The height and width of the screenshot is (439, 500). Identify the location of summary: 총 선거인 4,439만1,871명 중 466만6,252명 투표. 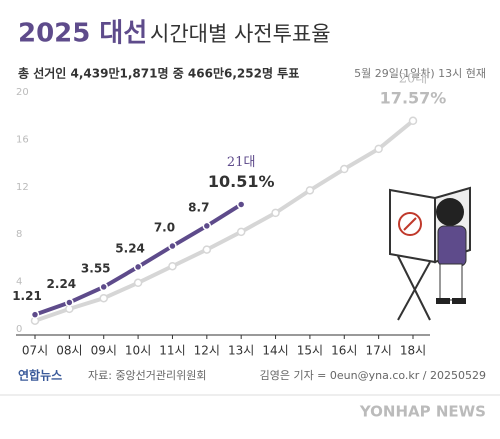
(158, 73).